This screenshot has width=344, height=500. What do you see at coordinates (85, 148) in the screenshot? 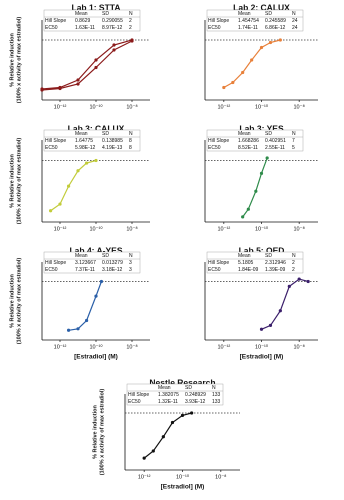
I see `table-cell: 5.98E-12` at bounding box center [85, 148].